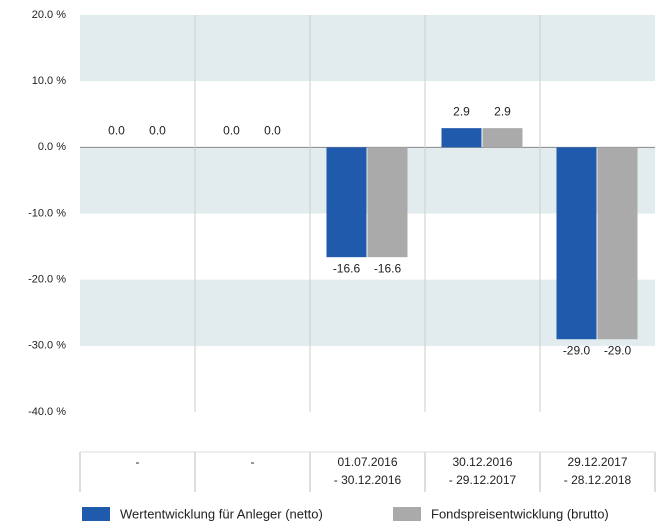 This screenshot has height=524, width=658. What do you see at coordinates (49, 15) in the screenshot?
I see `y-tick-label: 20.0 %` at bounding box center [49, 15].